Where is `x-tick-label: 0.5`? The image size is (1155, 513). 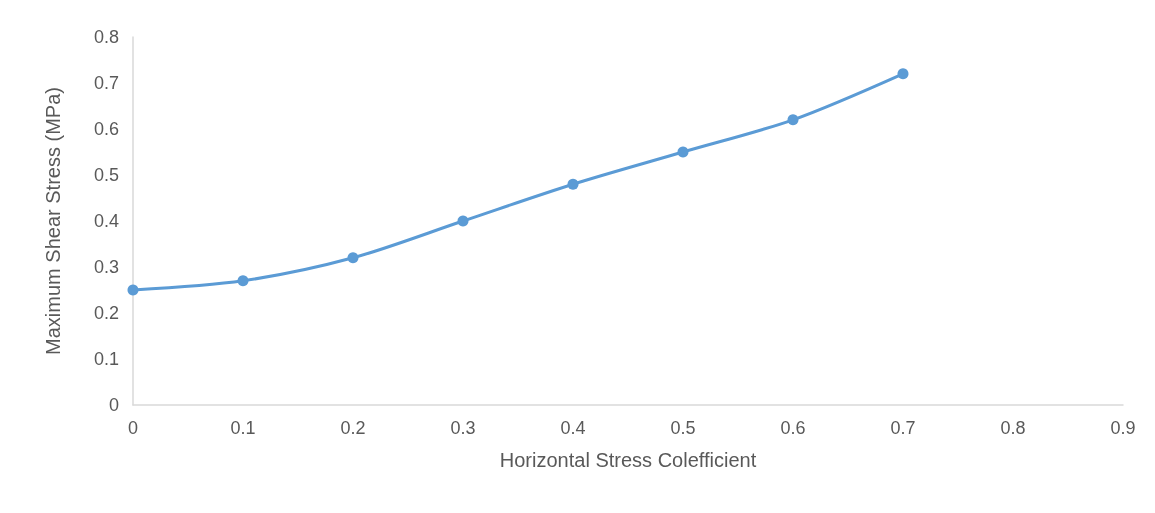
x-tick-label: 0.5 is located at coordinates (683, 428).